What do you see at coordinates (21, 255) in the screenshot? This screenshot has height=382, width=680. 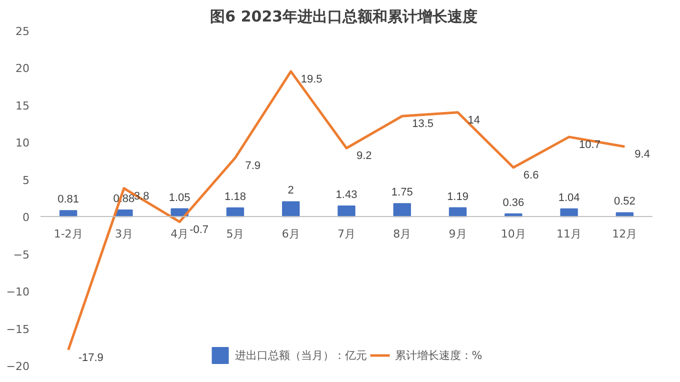 I see `y-tick-label: −5` at bounding box center [21, 255].